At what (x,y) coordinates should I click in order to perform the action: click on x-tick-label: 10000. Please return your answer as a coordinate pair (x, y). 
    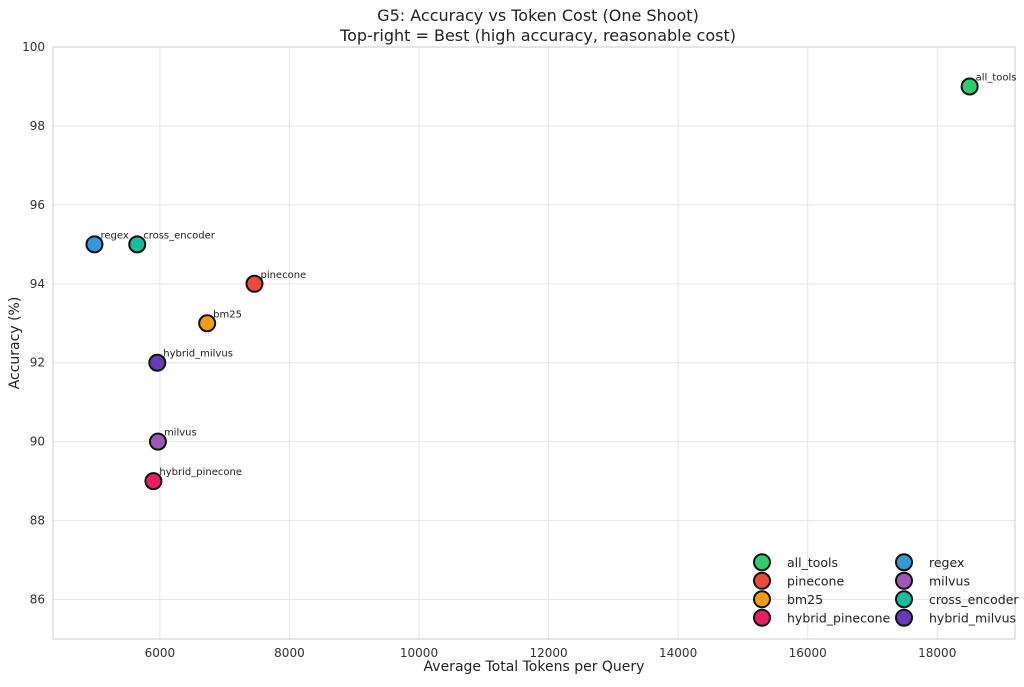
    Looking at the image, I should click on (419, 653).